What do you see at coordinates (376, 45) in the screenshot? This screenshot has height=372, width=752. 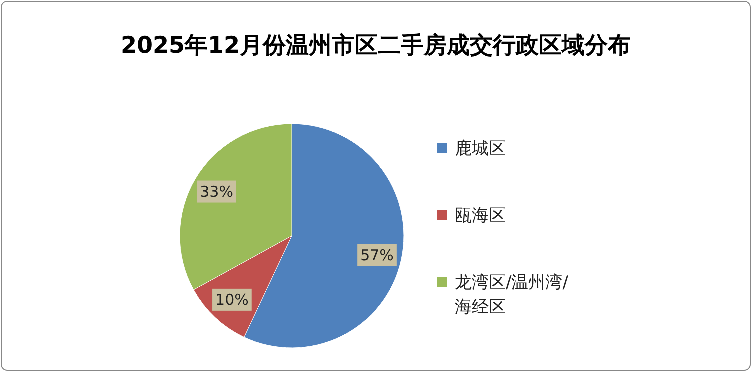 I see `chart-title: 2025年12月份温州市区二手房成交行政区域分布` at bounding box center [376, 45].